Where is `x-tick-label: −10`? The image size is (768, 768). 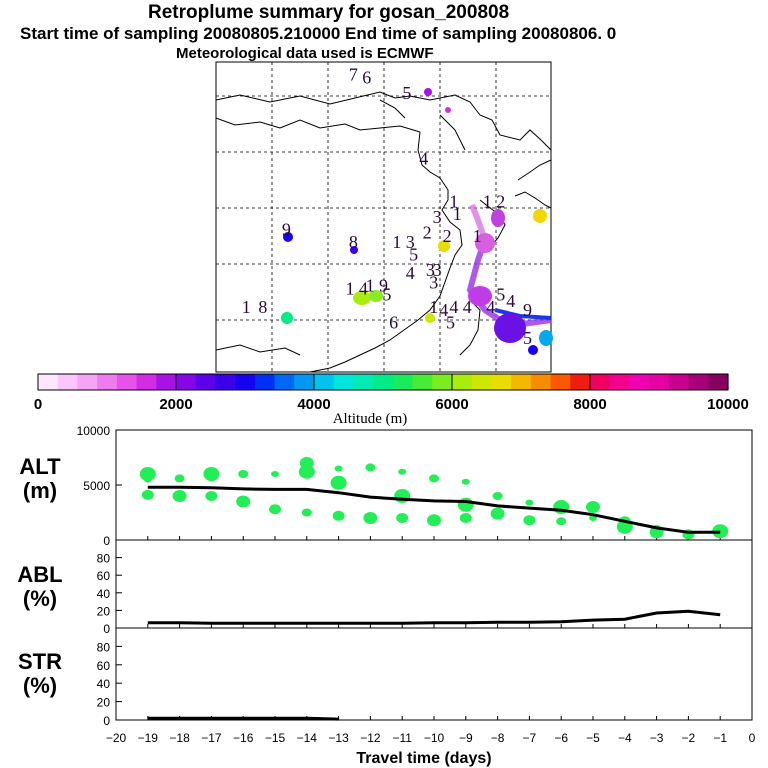 x-tick-label: −10 is located at coordinates (434, 738).